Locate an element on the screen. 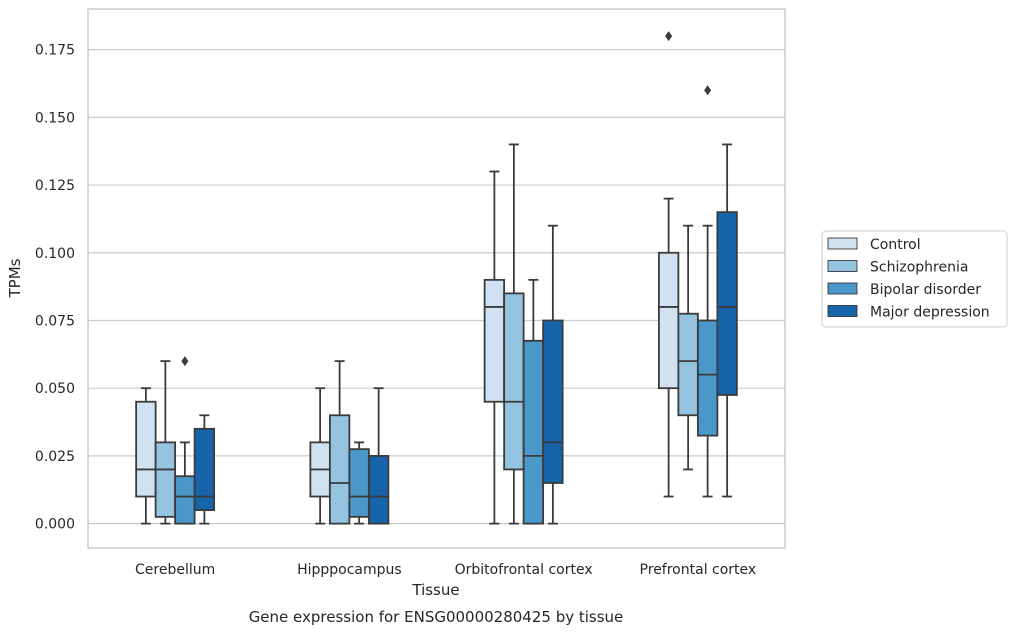  y-tick-label: 0.000 is located at coordinates (55, 525).